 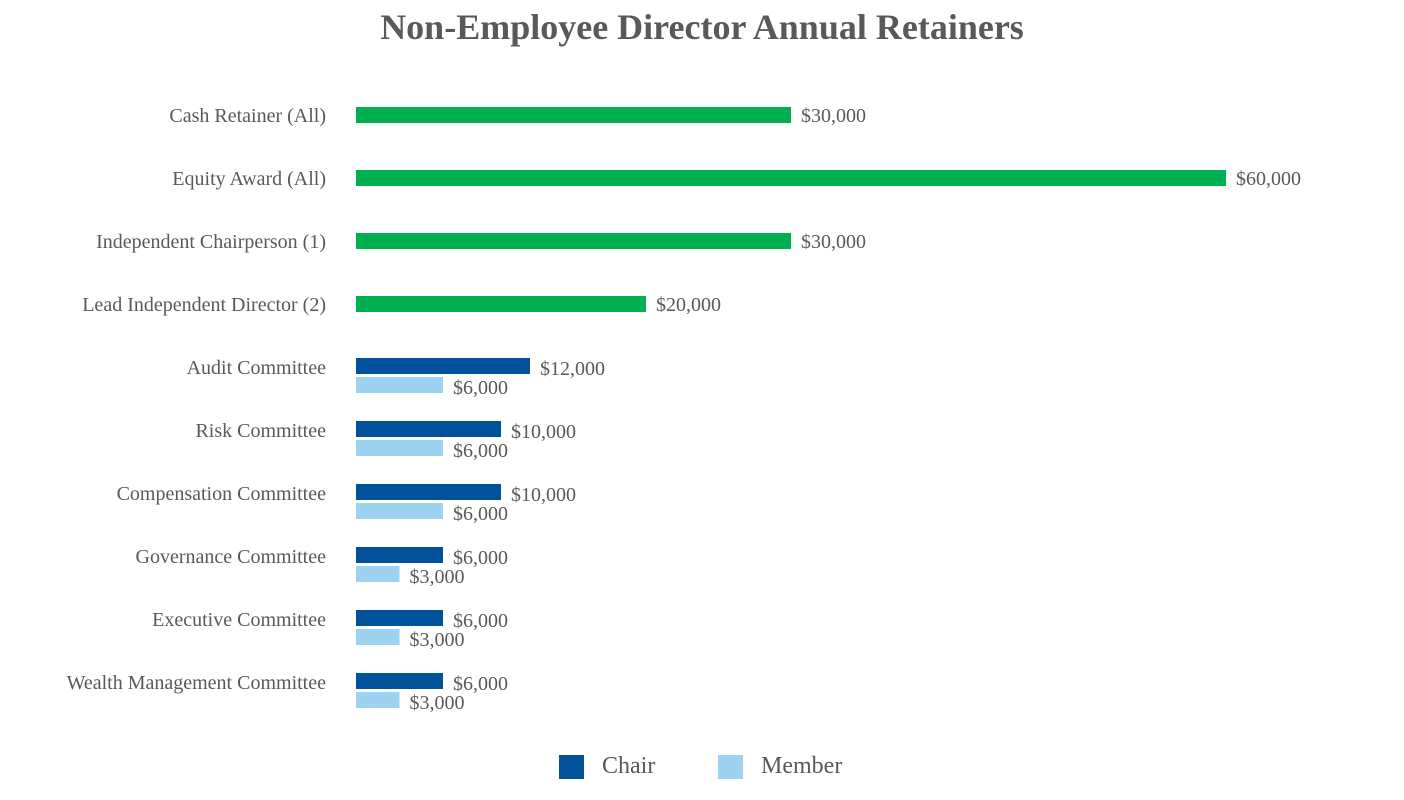 I want to click on category-label: Equity Award (All), so click(x=249, y=179).